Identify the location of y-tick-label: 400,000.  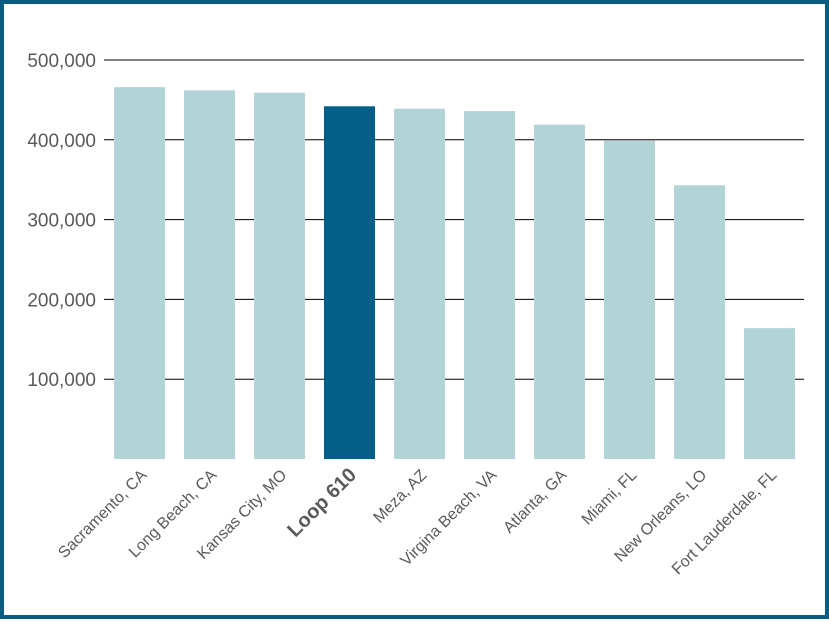
(61, 141).